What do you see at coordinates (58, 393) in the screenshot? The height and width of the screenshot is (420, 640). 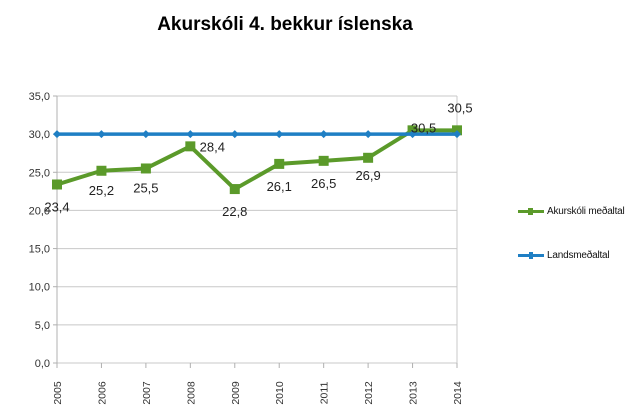 I see `x-tick-label: 2005` at bounding box center [58, 393].